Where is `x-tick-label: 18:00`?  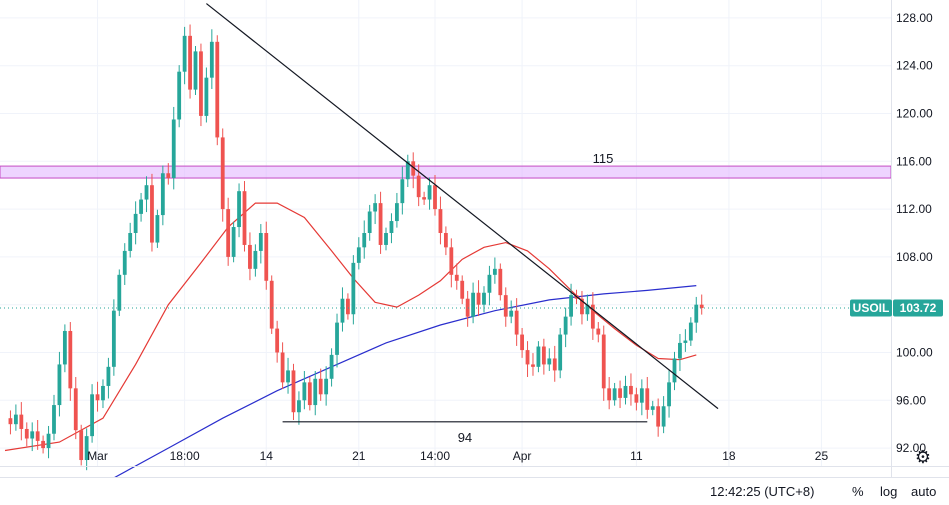
x-tick-label: 18:00 is located at coordinates (185, 456).